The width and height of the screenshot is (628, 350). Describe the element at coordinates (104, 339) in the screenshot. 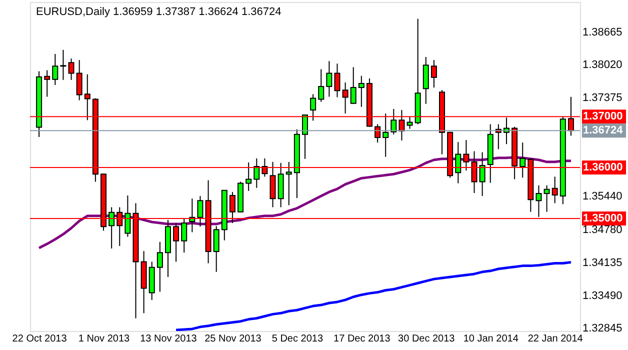

I see `x-tick-label: 1 Nov 2013` at that location.